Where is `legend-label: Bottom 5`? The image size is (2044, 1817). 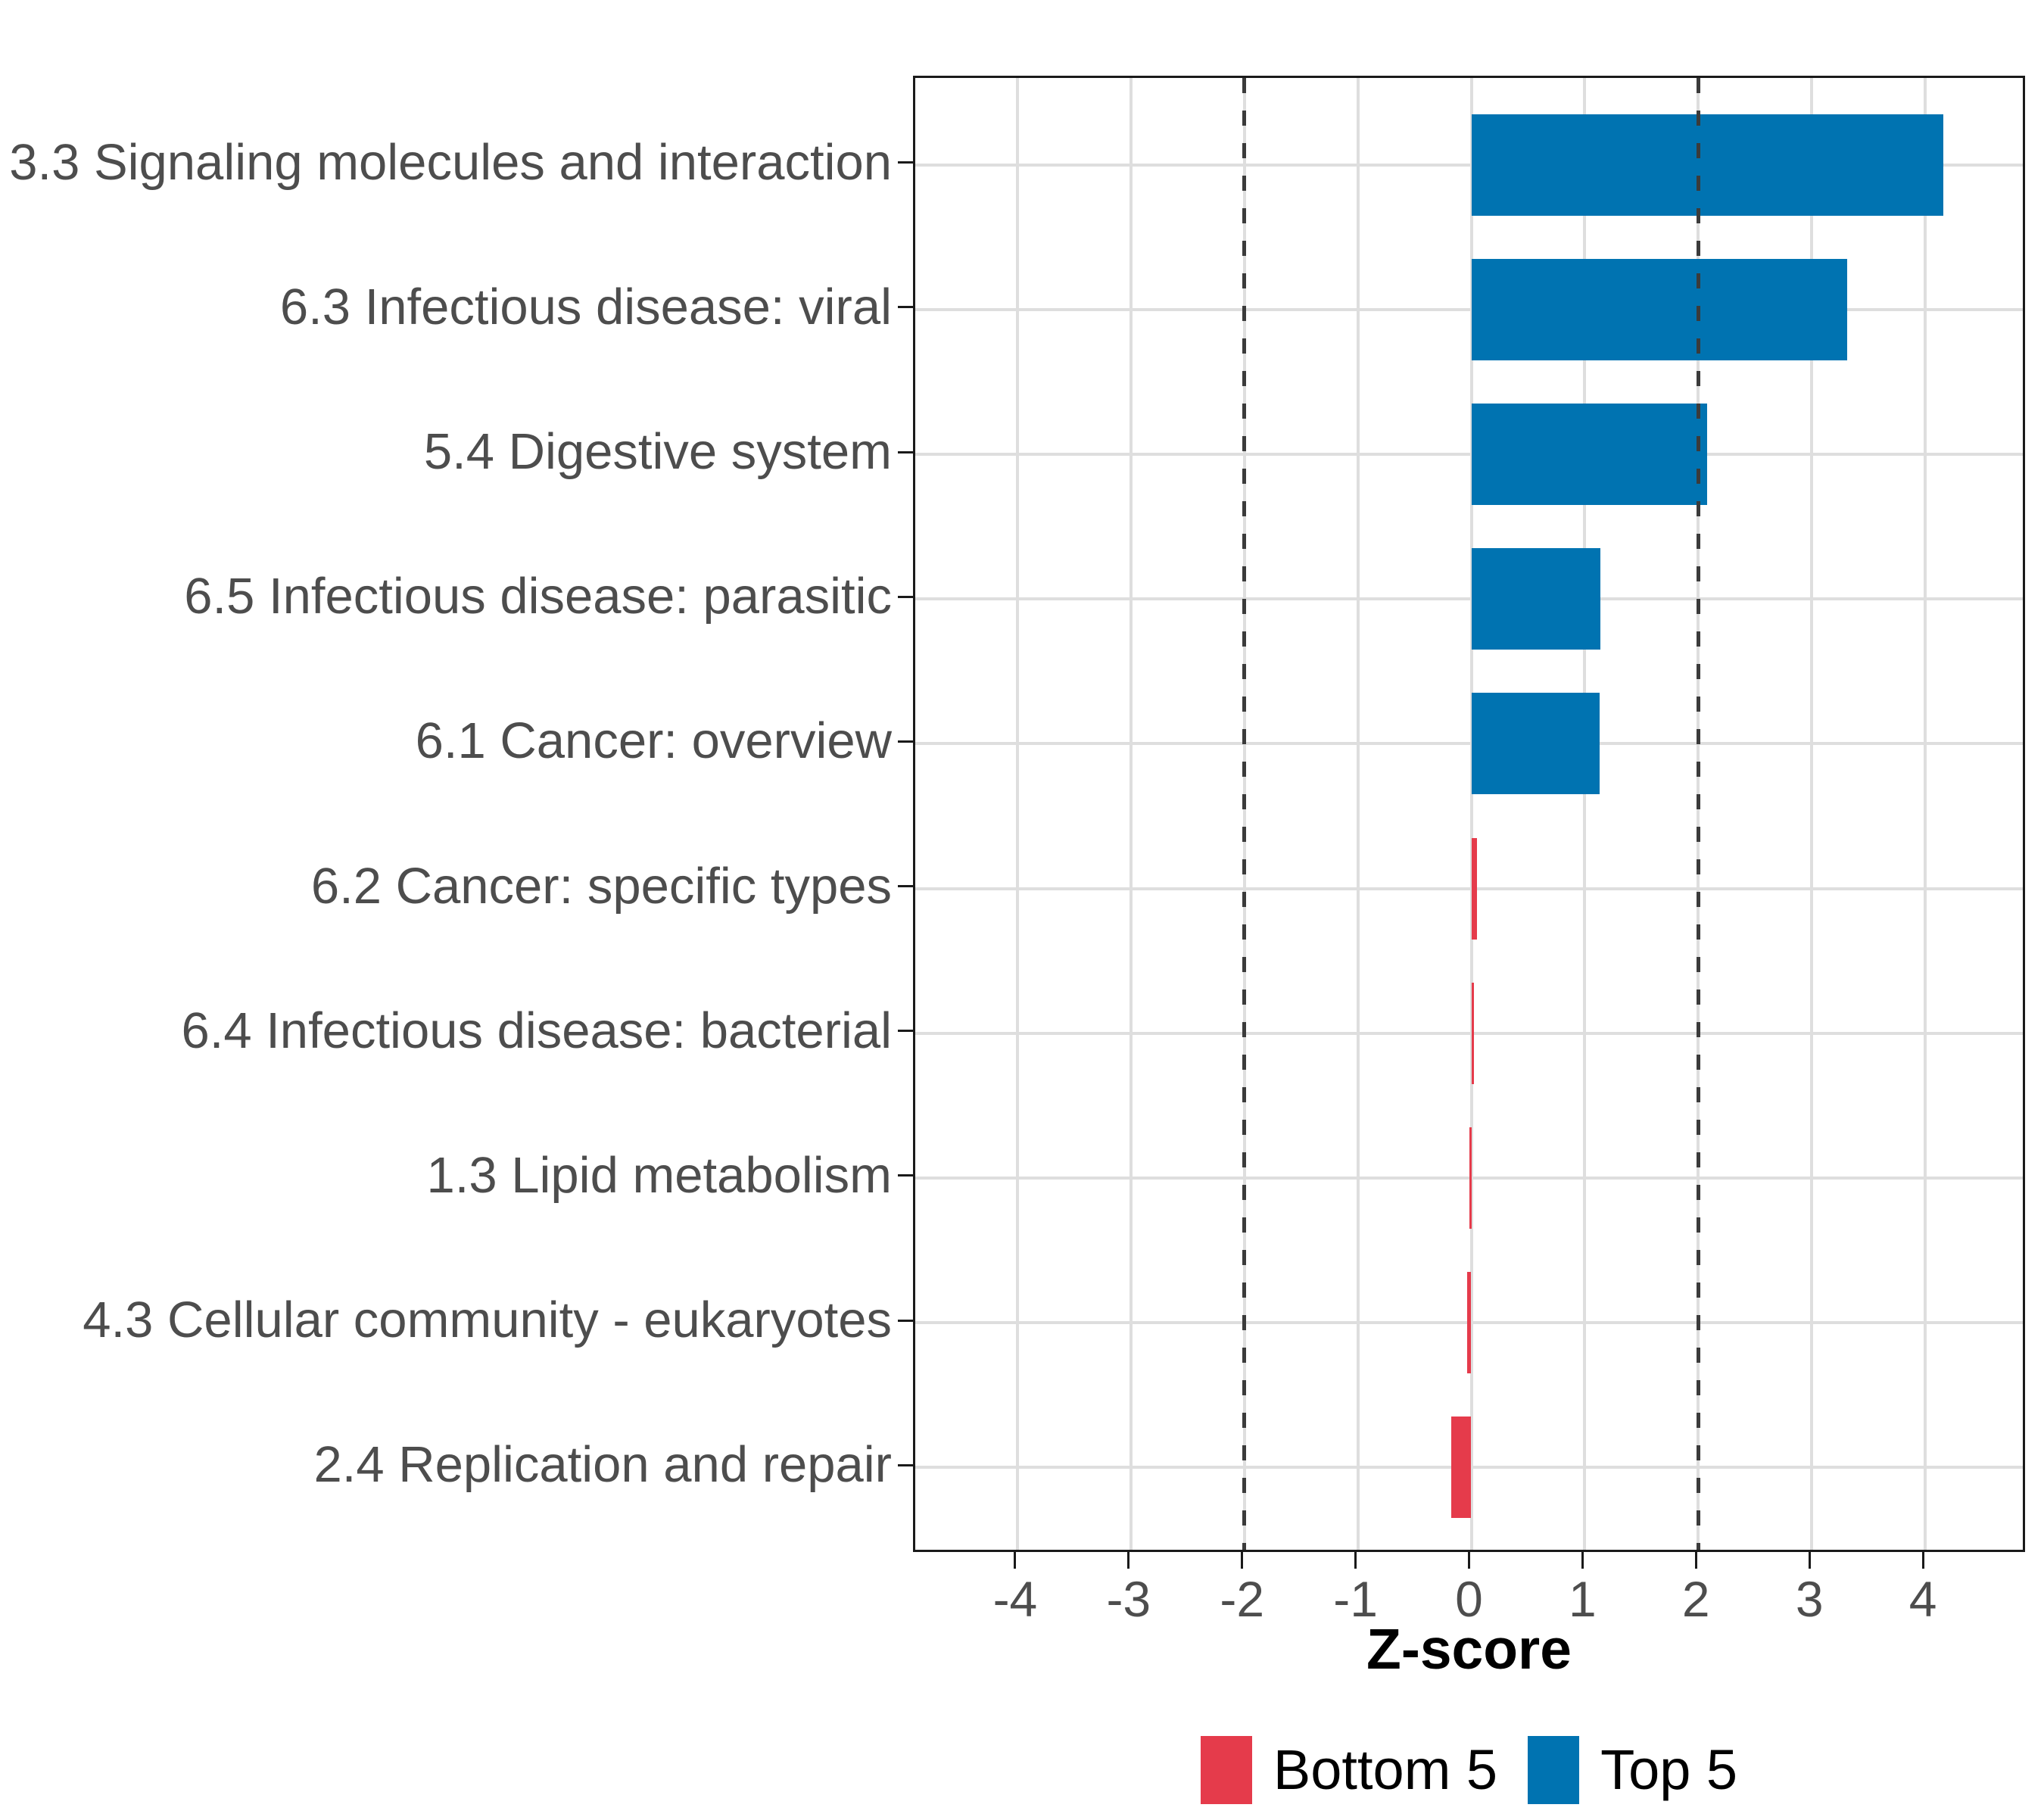
legend-label: Bottom 5 is located at coordinates (1385, 1769).